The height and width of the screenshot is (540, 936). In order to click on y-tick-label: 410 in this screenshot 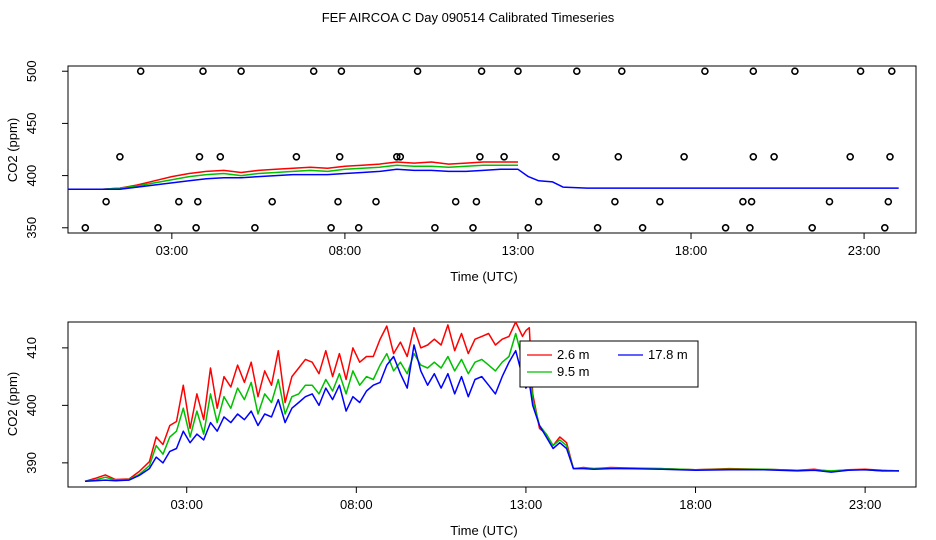, I will do `click(31, 348)`.